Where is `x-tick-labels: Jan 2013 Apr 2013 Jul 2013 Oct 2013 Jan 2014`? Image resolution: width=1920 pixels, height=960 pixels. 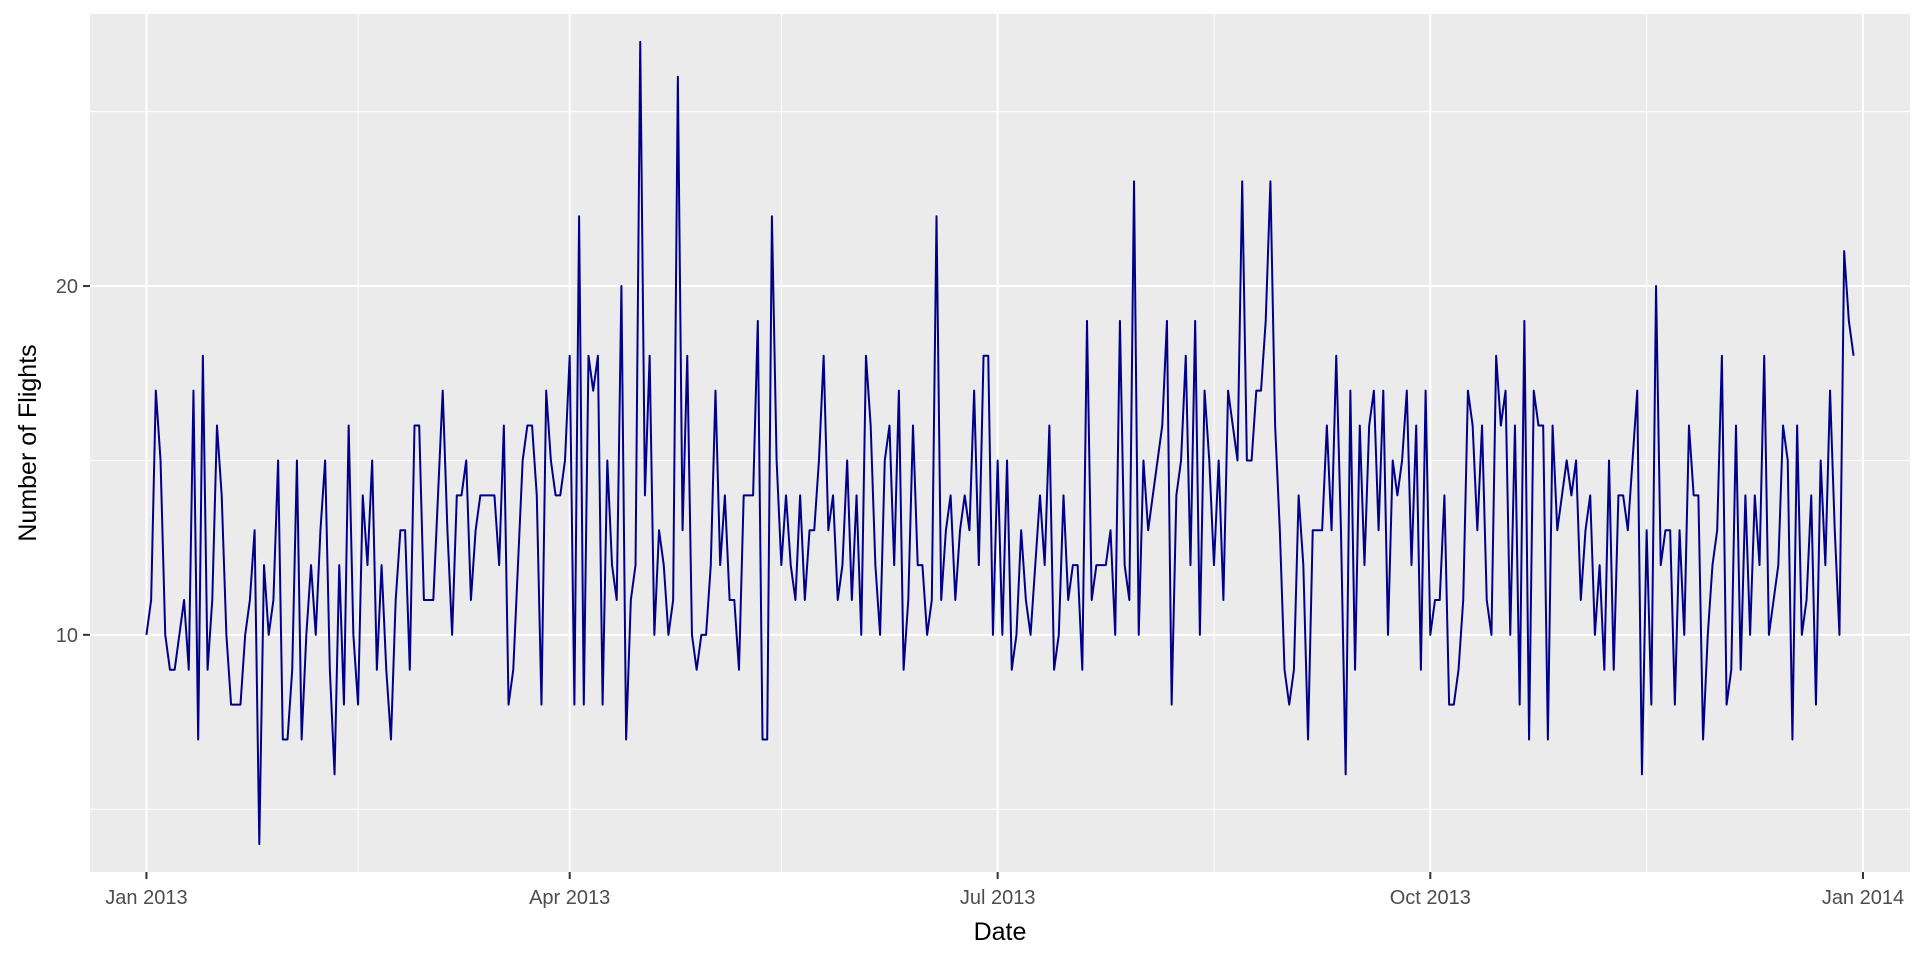
x-tick-labels: Jan 2013 Apr 2013 Jul 2013 Oct 2013 Jan 2014 is located at coordinates (1004, 898).